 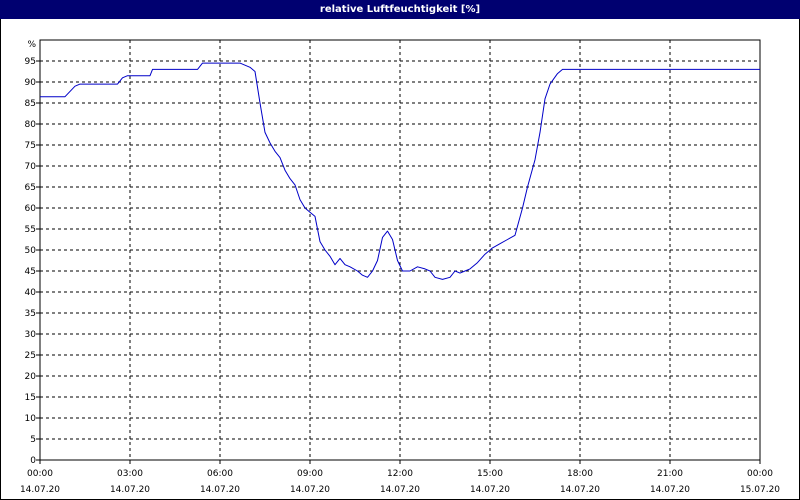 What do you see at coordinates (30, 398) in the screenshot?
I see `y-tick-label: 15` at bounding box center [30, 398].